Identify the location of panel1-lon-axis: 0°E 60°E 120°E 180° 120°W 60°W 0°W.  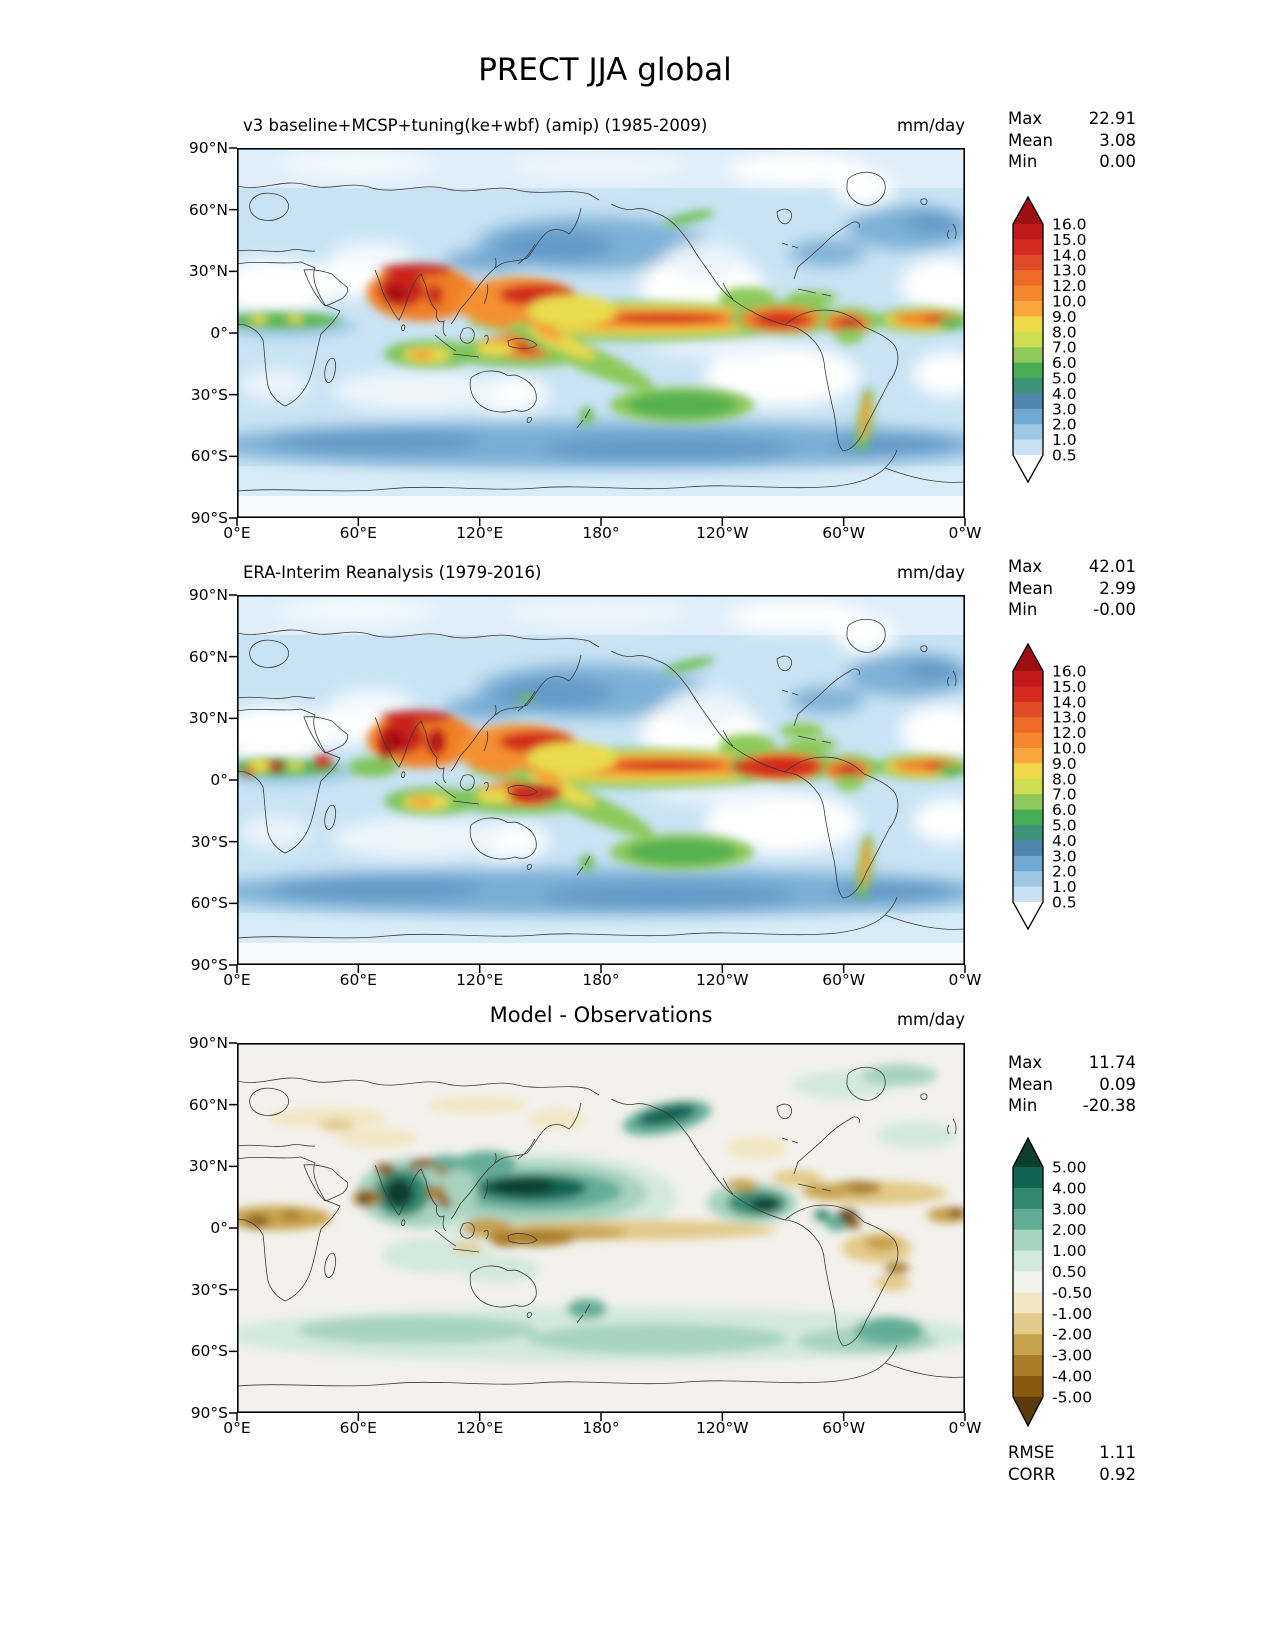
(602, 535).